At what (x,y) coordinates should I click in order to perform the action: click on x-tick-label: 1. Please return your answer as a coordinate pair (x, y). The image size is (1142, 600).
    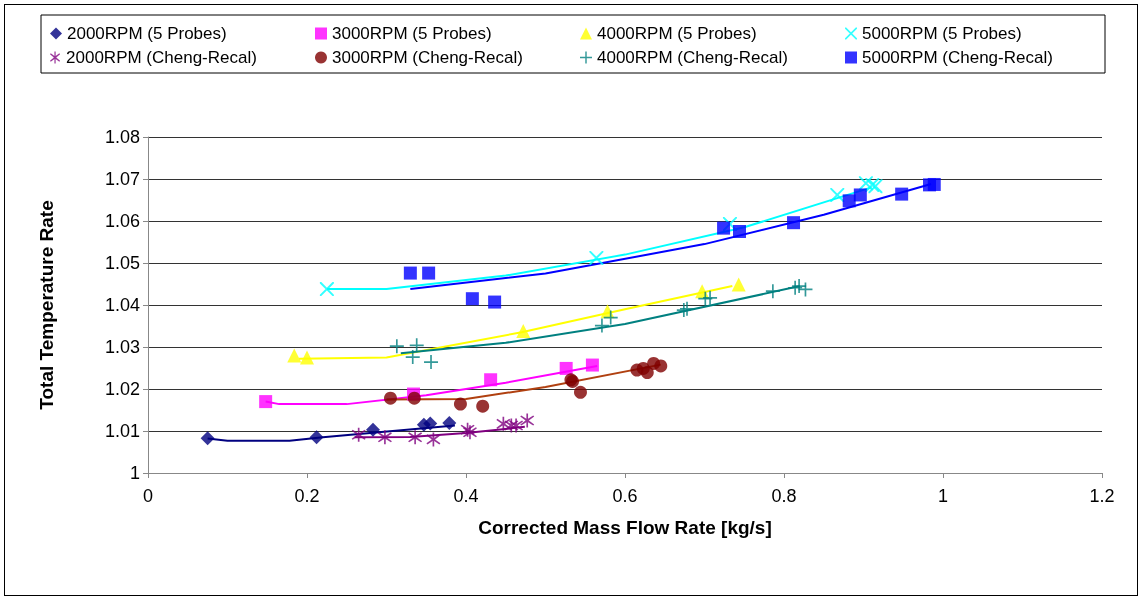
    Looking at the image, I should click on (943, 496).